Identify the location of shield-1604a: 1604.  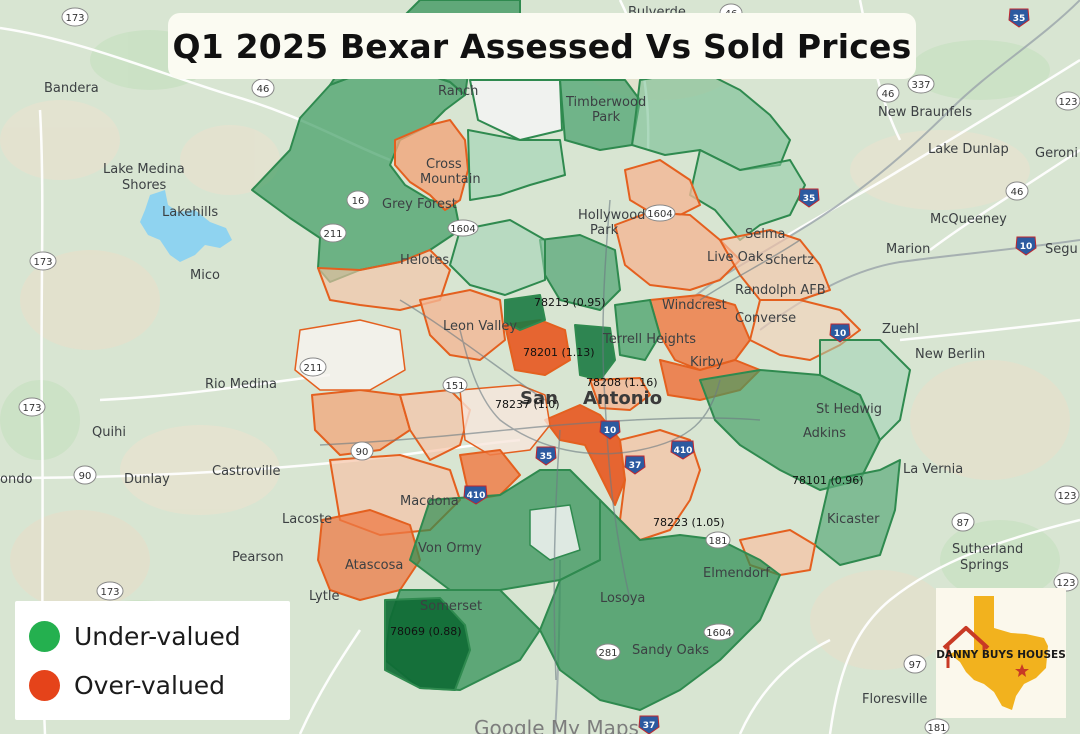
(463, 228).